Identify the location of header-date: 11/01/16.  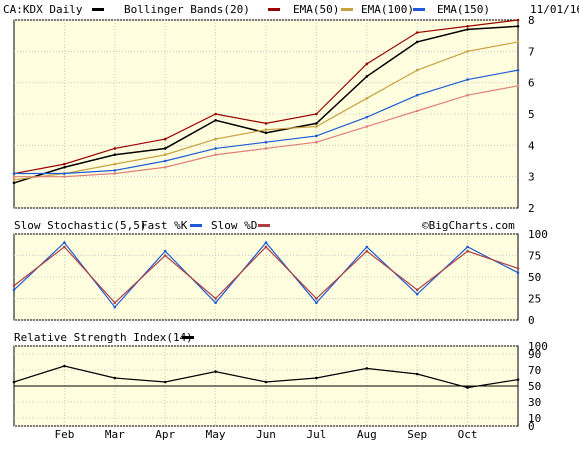
(554, 9).